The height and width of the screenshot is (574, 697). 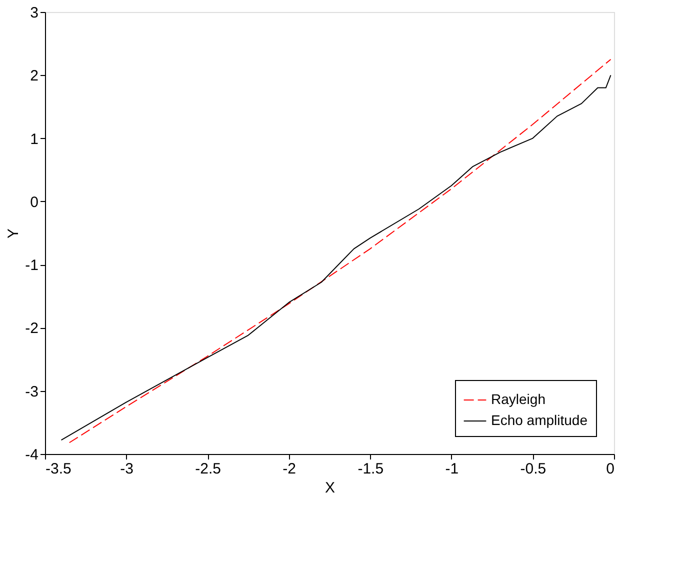 I want to click on y-tick-label: 0, so click(x=34, y=202).